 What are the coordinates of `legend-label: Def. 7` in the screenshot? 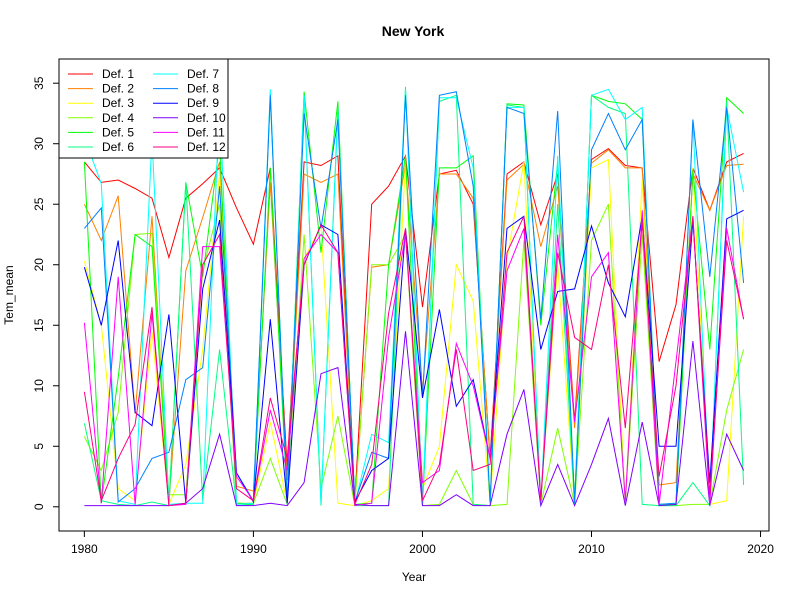 It's located at (203, 74).